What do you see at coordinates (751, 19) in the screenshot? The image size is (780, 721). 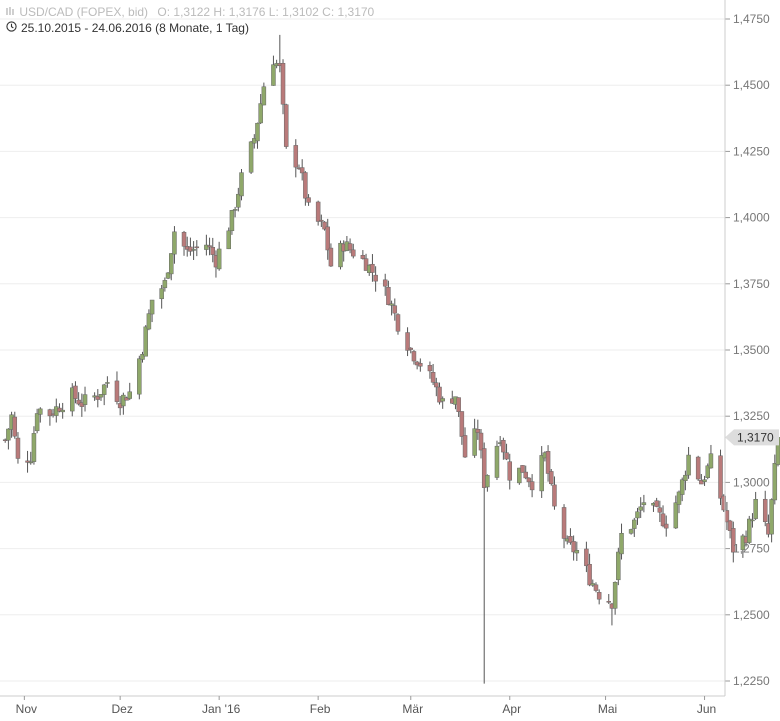 I see `y-tick-label: 1,4750` at bounding box center [751, 19].